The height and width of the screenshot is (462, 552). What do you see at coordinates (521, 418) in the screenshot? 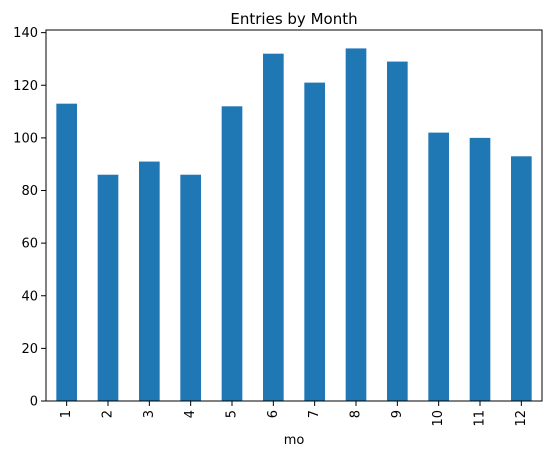
I see `x-tick-label: 12` at bounding box center [521, 418].